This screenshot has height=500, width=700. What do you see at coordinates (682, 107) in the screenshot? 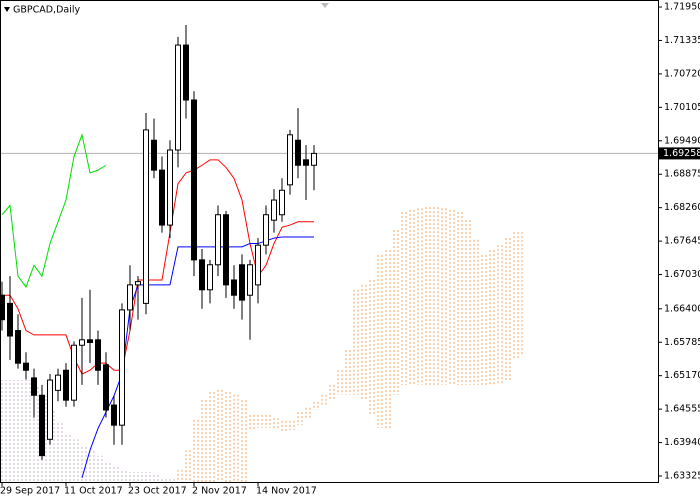
I see `y-tick-label: 1.70105` at bounding box center [682, 107].